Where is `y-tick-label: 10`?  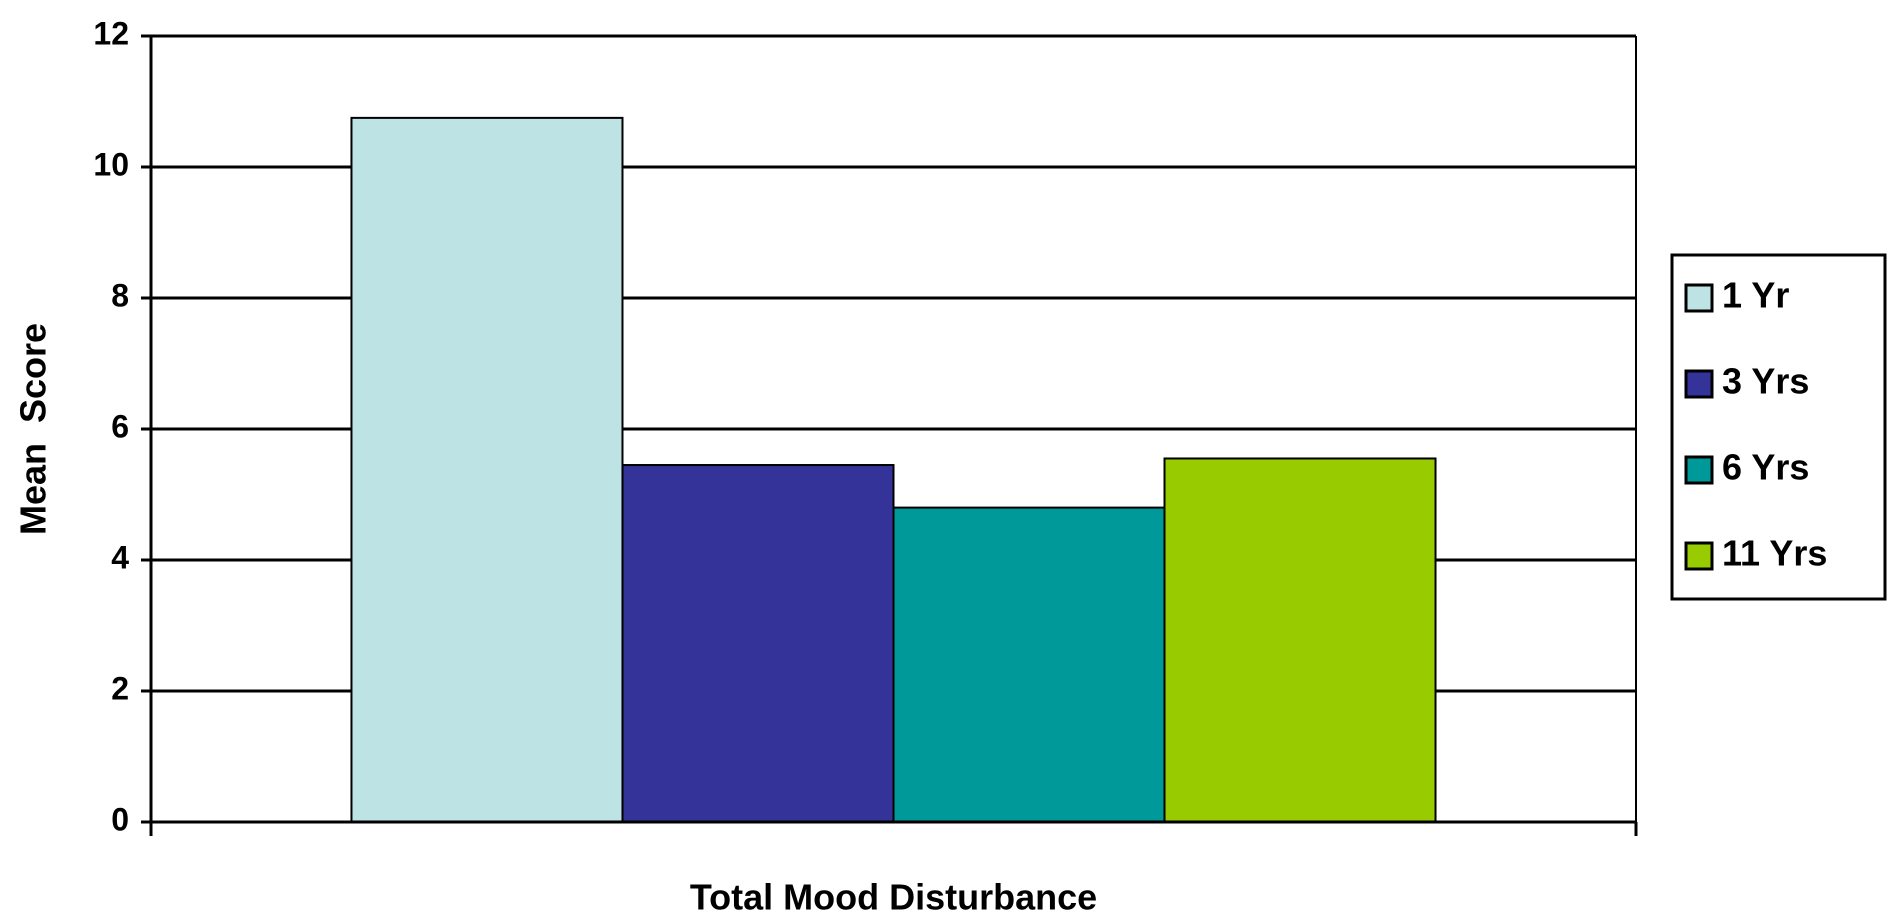
y-tick-label: 10 is located at coordinates (111, 164).